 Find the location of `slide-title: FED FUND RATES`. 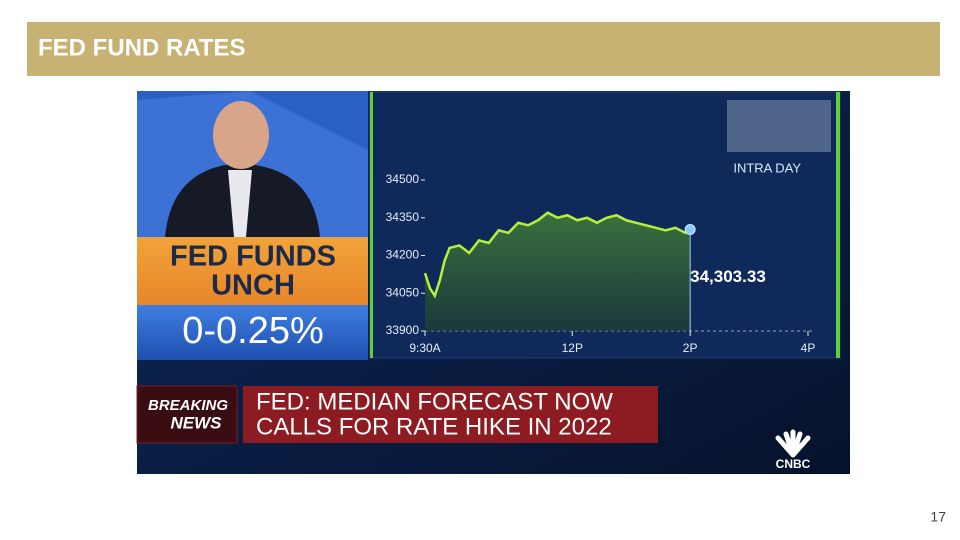

slide-title: FED FUND RATES is located at coordinates (142, 47).